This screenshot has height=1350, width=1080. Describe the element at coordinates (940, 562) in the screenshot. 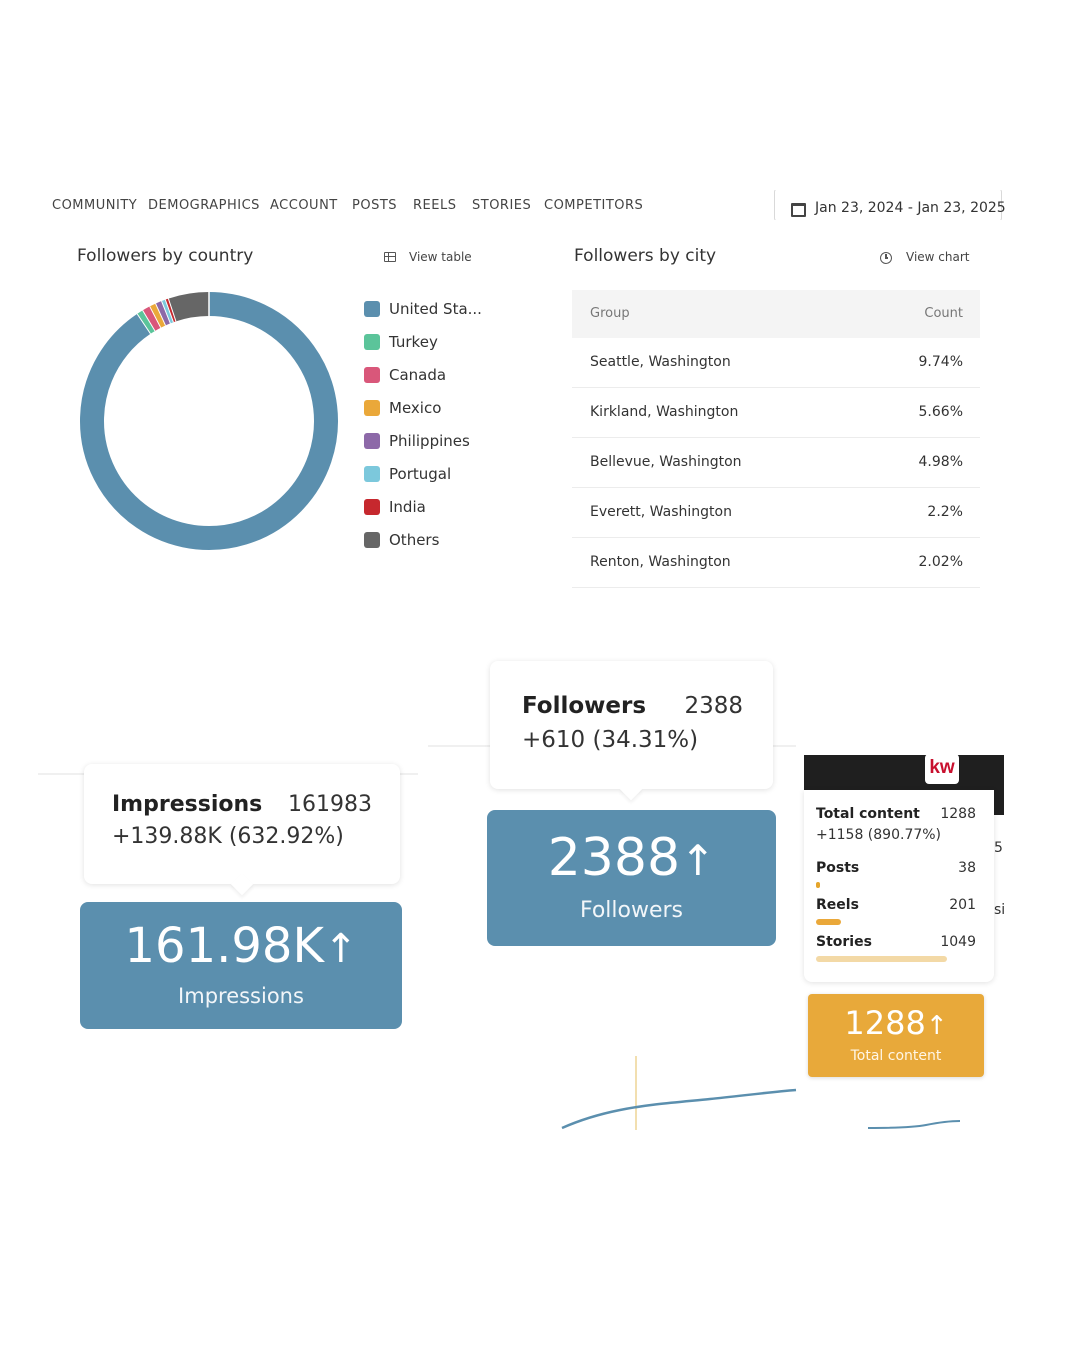

I see `city-share: 2.02%` at that location.